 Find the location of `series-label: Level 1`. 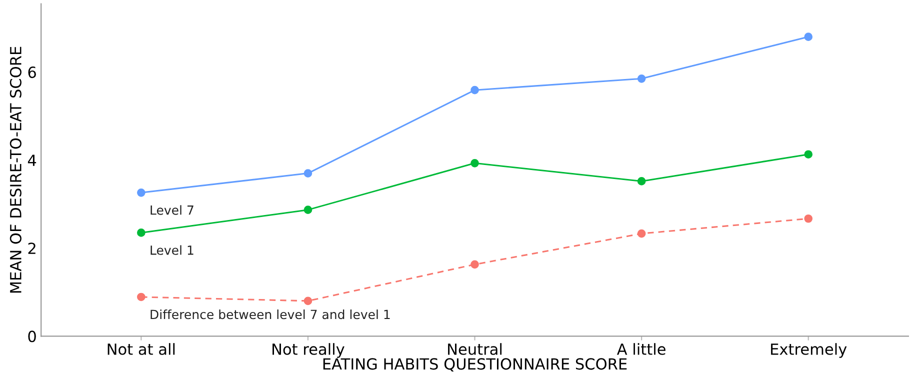

series-label: Level 1 is located at coordinates (172, 250).